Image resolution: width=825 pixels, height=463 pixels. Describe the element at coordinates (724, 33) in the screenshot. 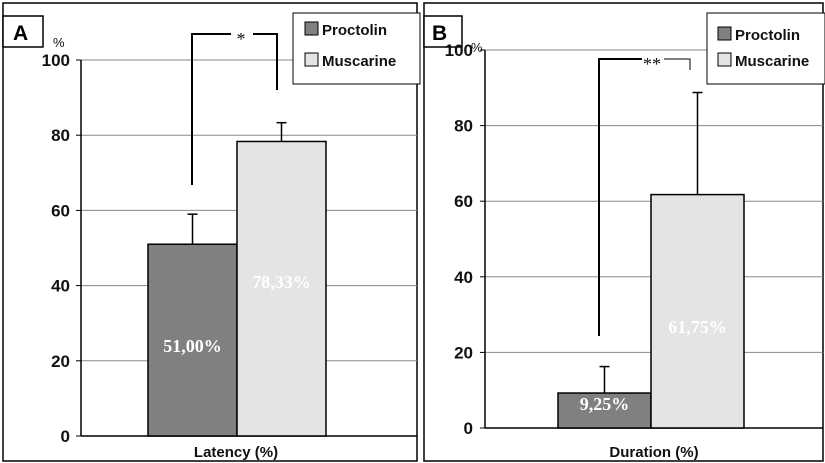

I see `panel-b-legend-swatch-proctolin` at that location.